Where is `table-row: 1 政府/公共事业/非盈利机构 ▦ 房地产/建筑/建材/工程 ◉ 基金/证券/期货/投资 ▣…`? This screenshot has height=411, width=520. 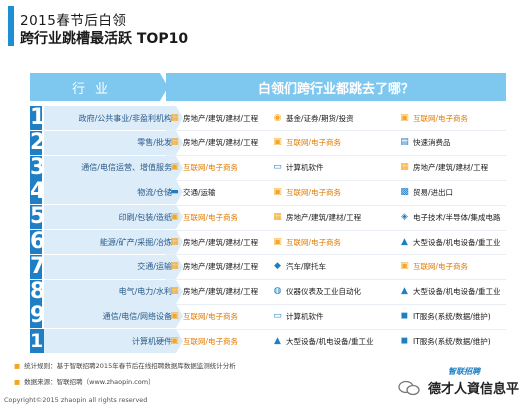 table-row: 1 政府/公共事业/非盈利机构 ▦ 房地产/建筑/建材/工程 ◉ 基金/证券/期货/投资 ▣… is located at coordinates (275, 118).